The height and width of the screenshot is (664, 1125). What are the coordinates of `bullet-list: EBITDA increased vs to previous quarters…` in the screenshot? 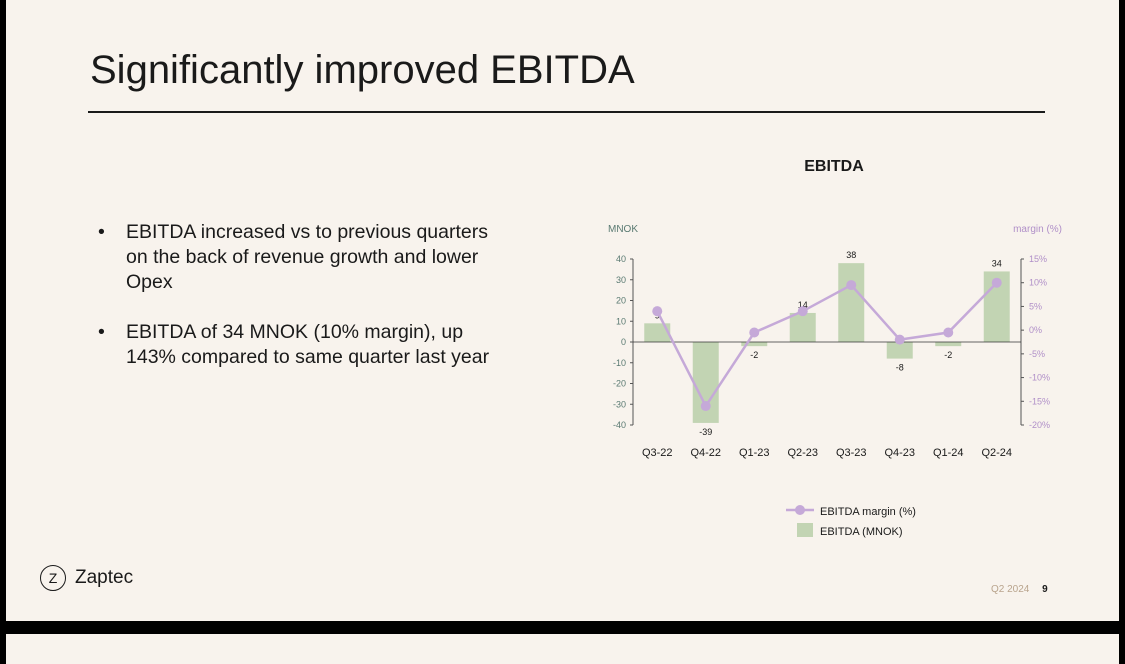 It's located at (298, 307).